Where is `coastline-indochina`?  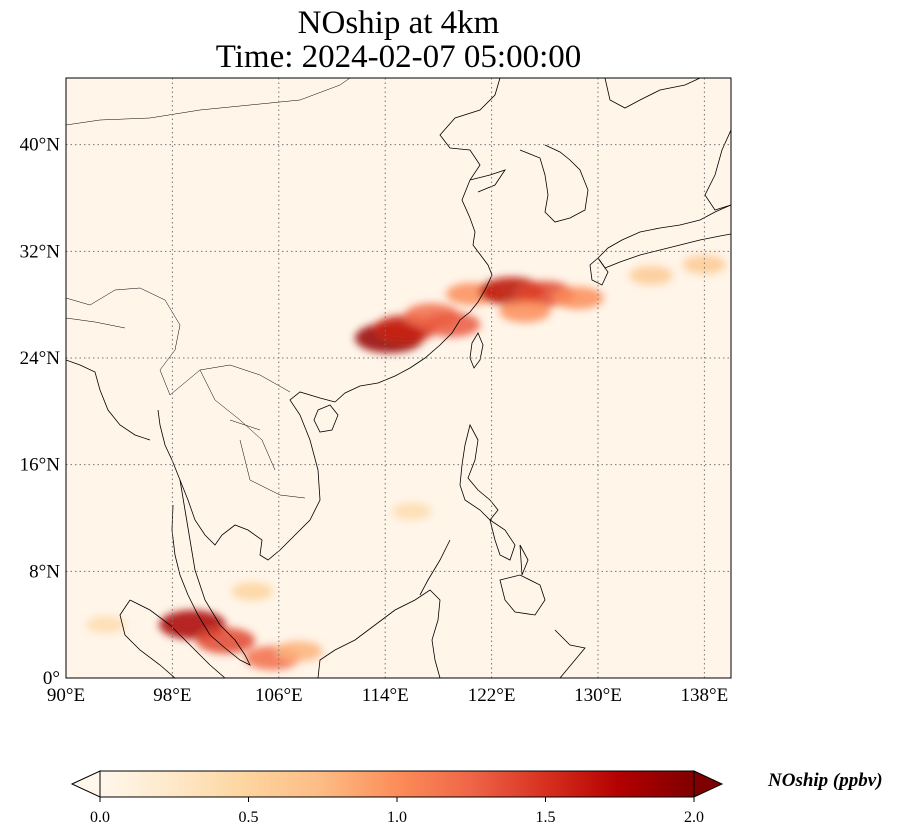 coastline-indochina is located at coordinates (246, 476).